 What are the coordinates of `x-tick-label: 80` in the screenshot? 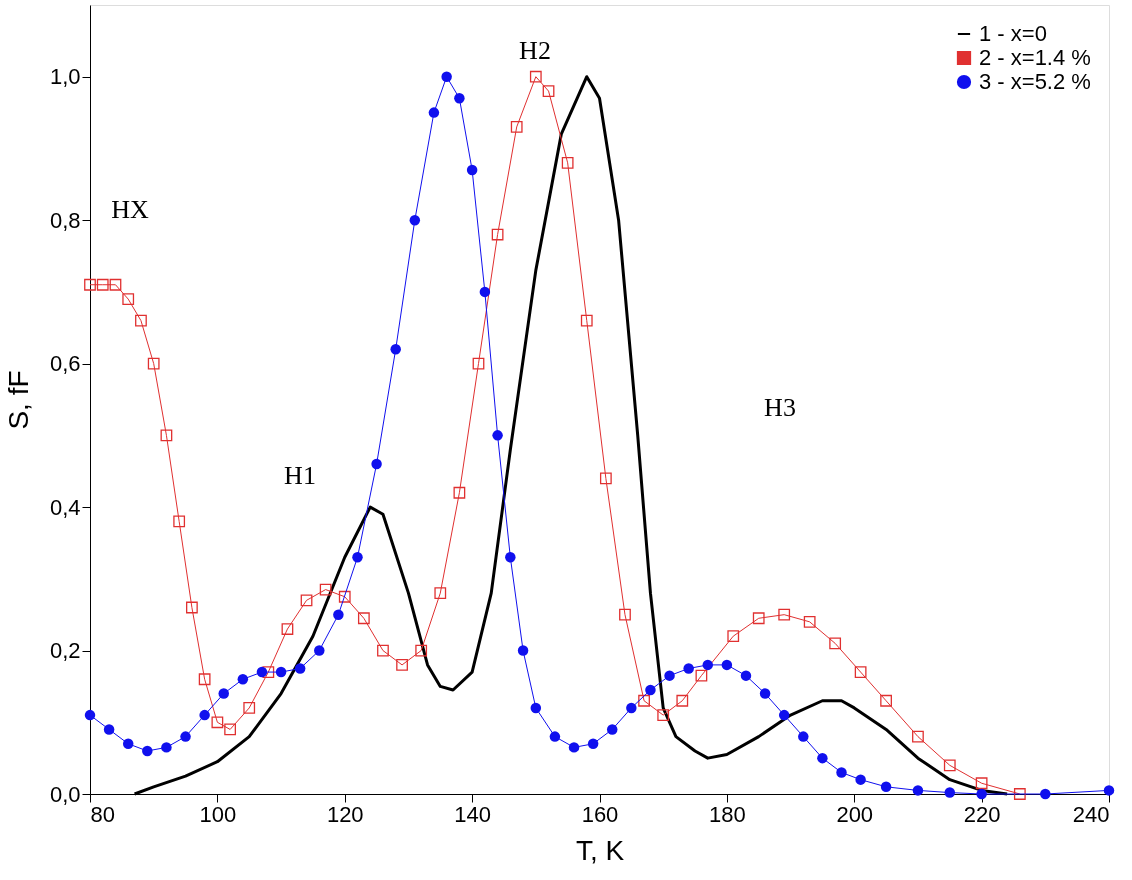 It's located at (102, 814).